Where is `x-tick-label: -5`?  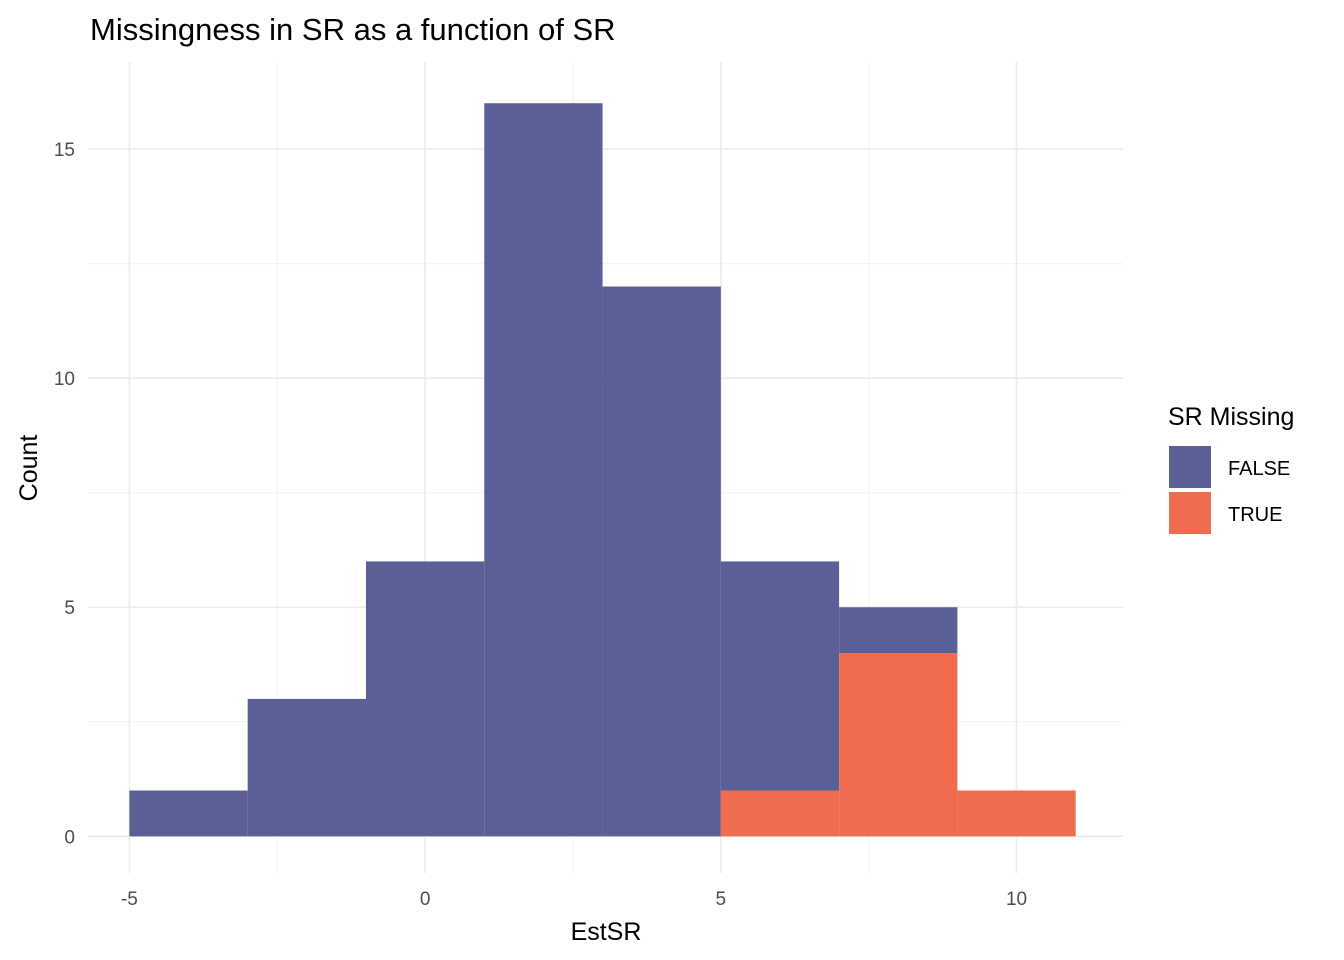
x-tick-label: -5 is located at coordinates (129, 899).